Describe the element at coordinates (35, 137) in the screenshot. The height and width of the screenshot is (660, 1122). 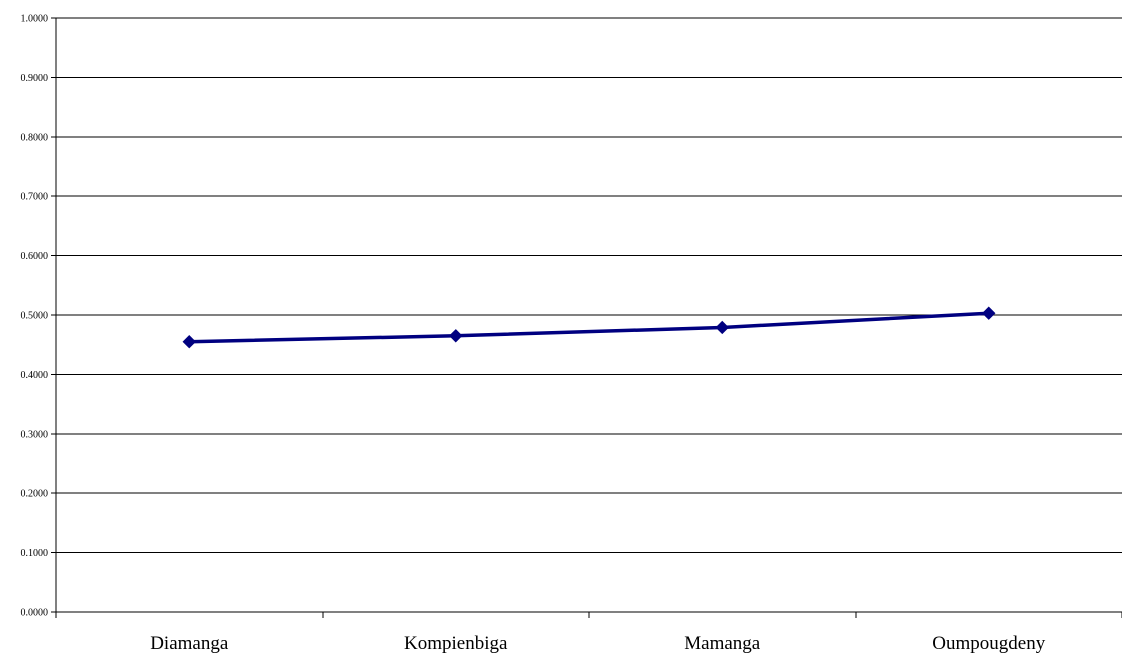
I see `y-tick-label: 0.8000` at that location.